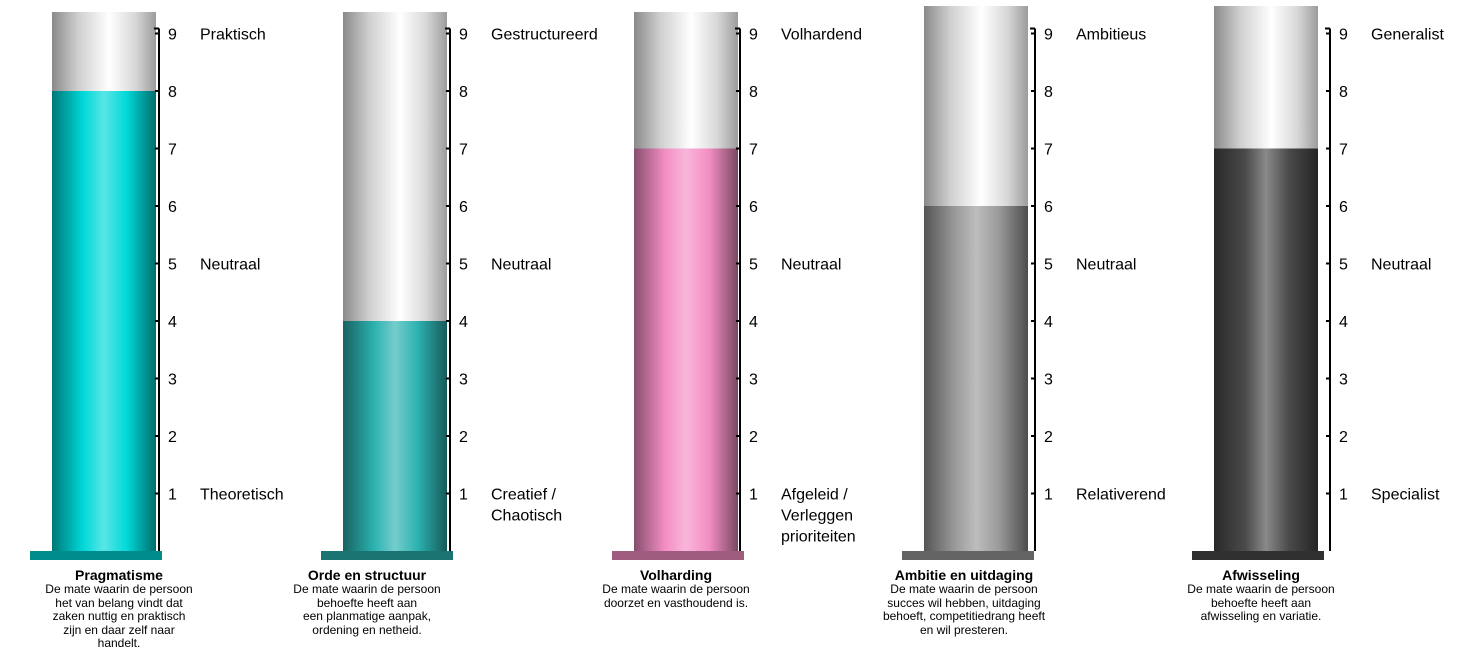 The width and height of the screenshot is (1468, 671). I want to click on label-high: Generalist, so click(1407, 35).